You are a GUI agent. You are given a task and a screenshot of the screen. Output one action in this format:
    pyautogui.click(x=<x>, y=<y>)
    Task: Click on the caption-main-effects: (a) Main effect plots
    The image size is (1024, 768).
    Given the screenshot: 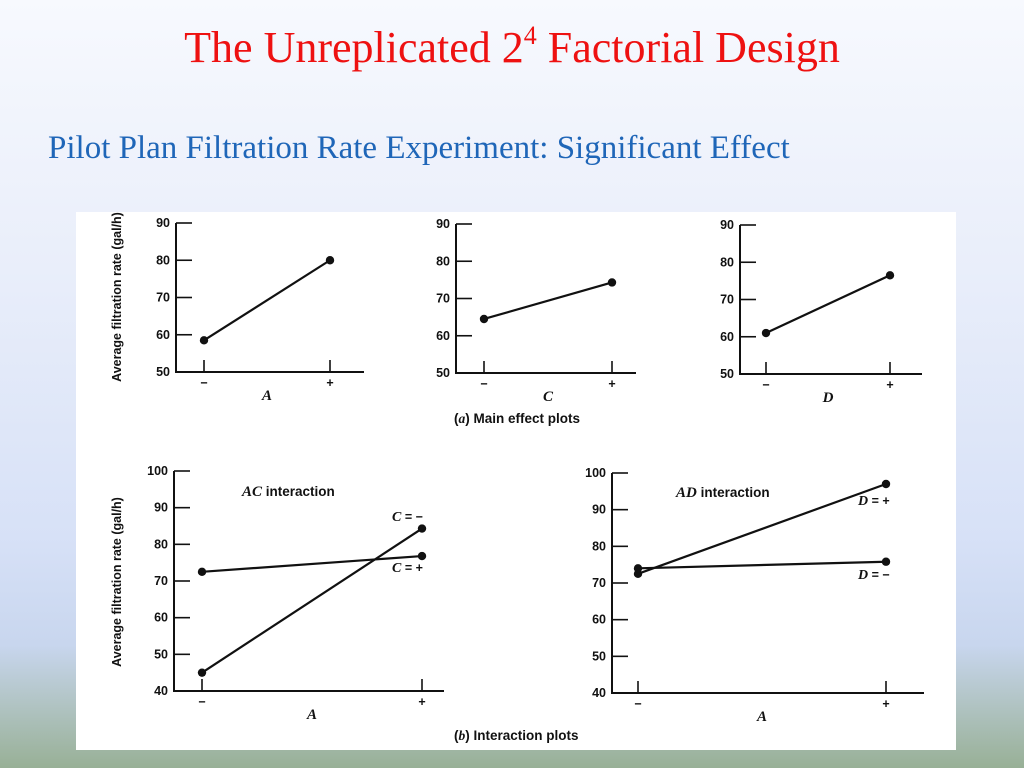 What is the action you would take?
    pyautogui.click(x=517, y=418)
    